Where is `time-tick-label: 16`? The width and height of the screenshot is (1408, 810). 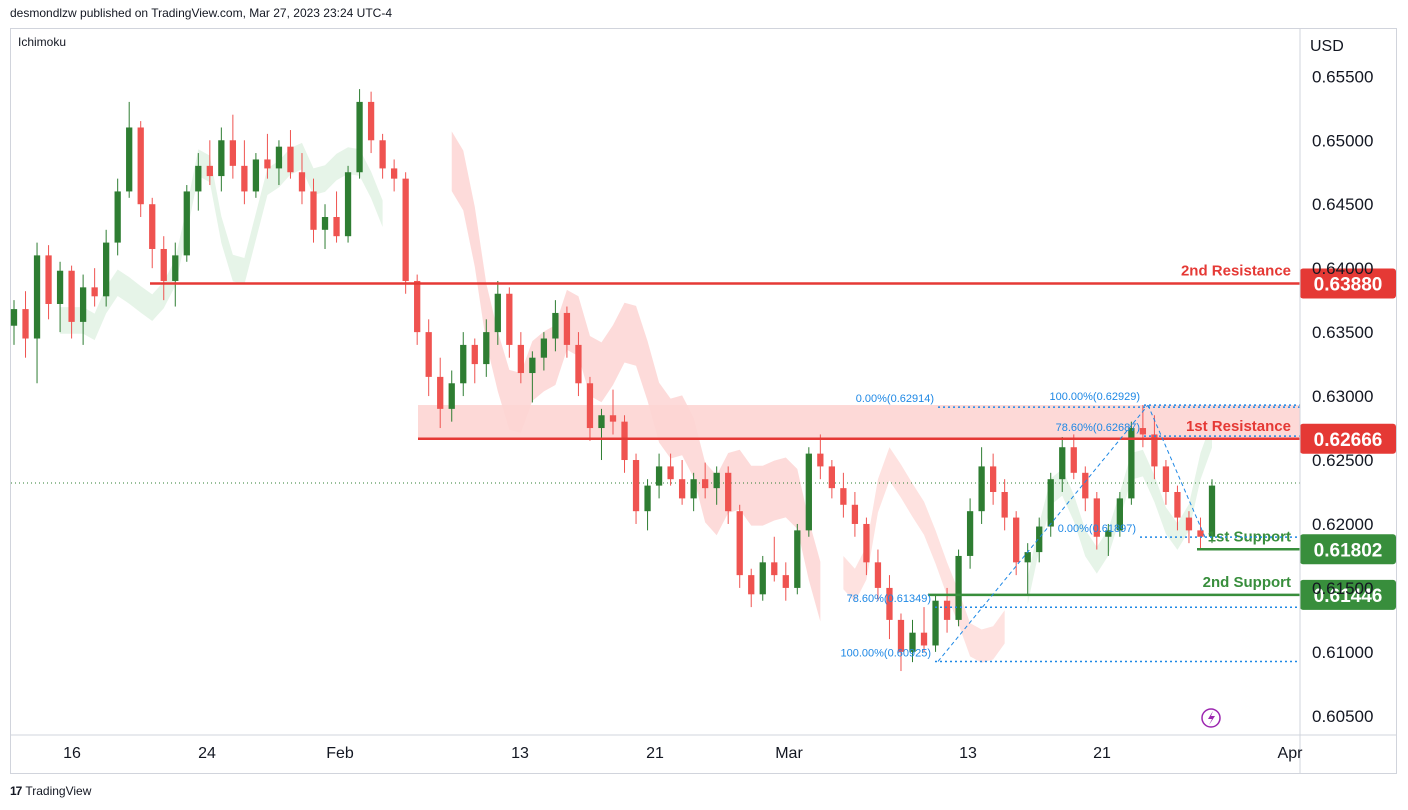
time-tick-label: 16 is located at coordinates (72, 753).